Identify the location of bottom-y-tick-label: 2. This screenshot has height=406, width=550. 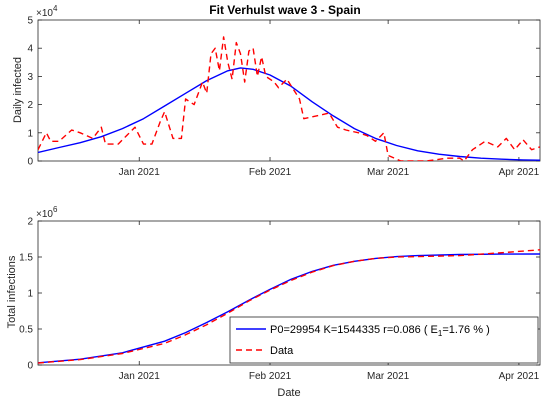
(30, 222).